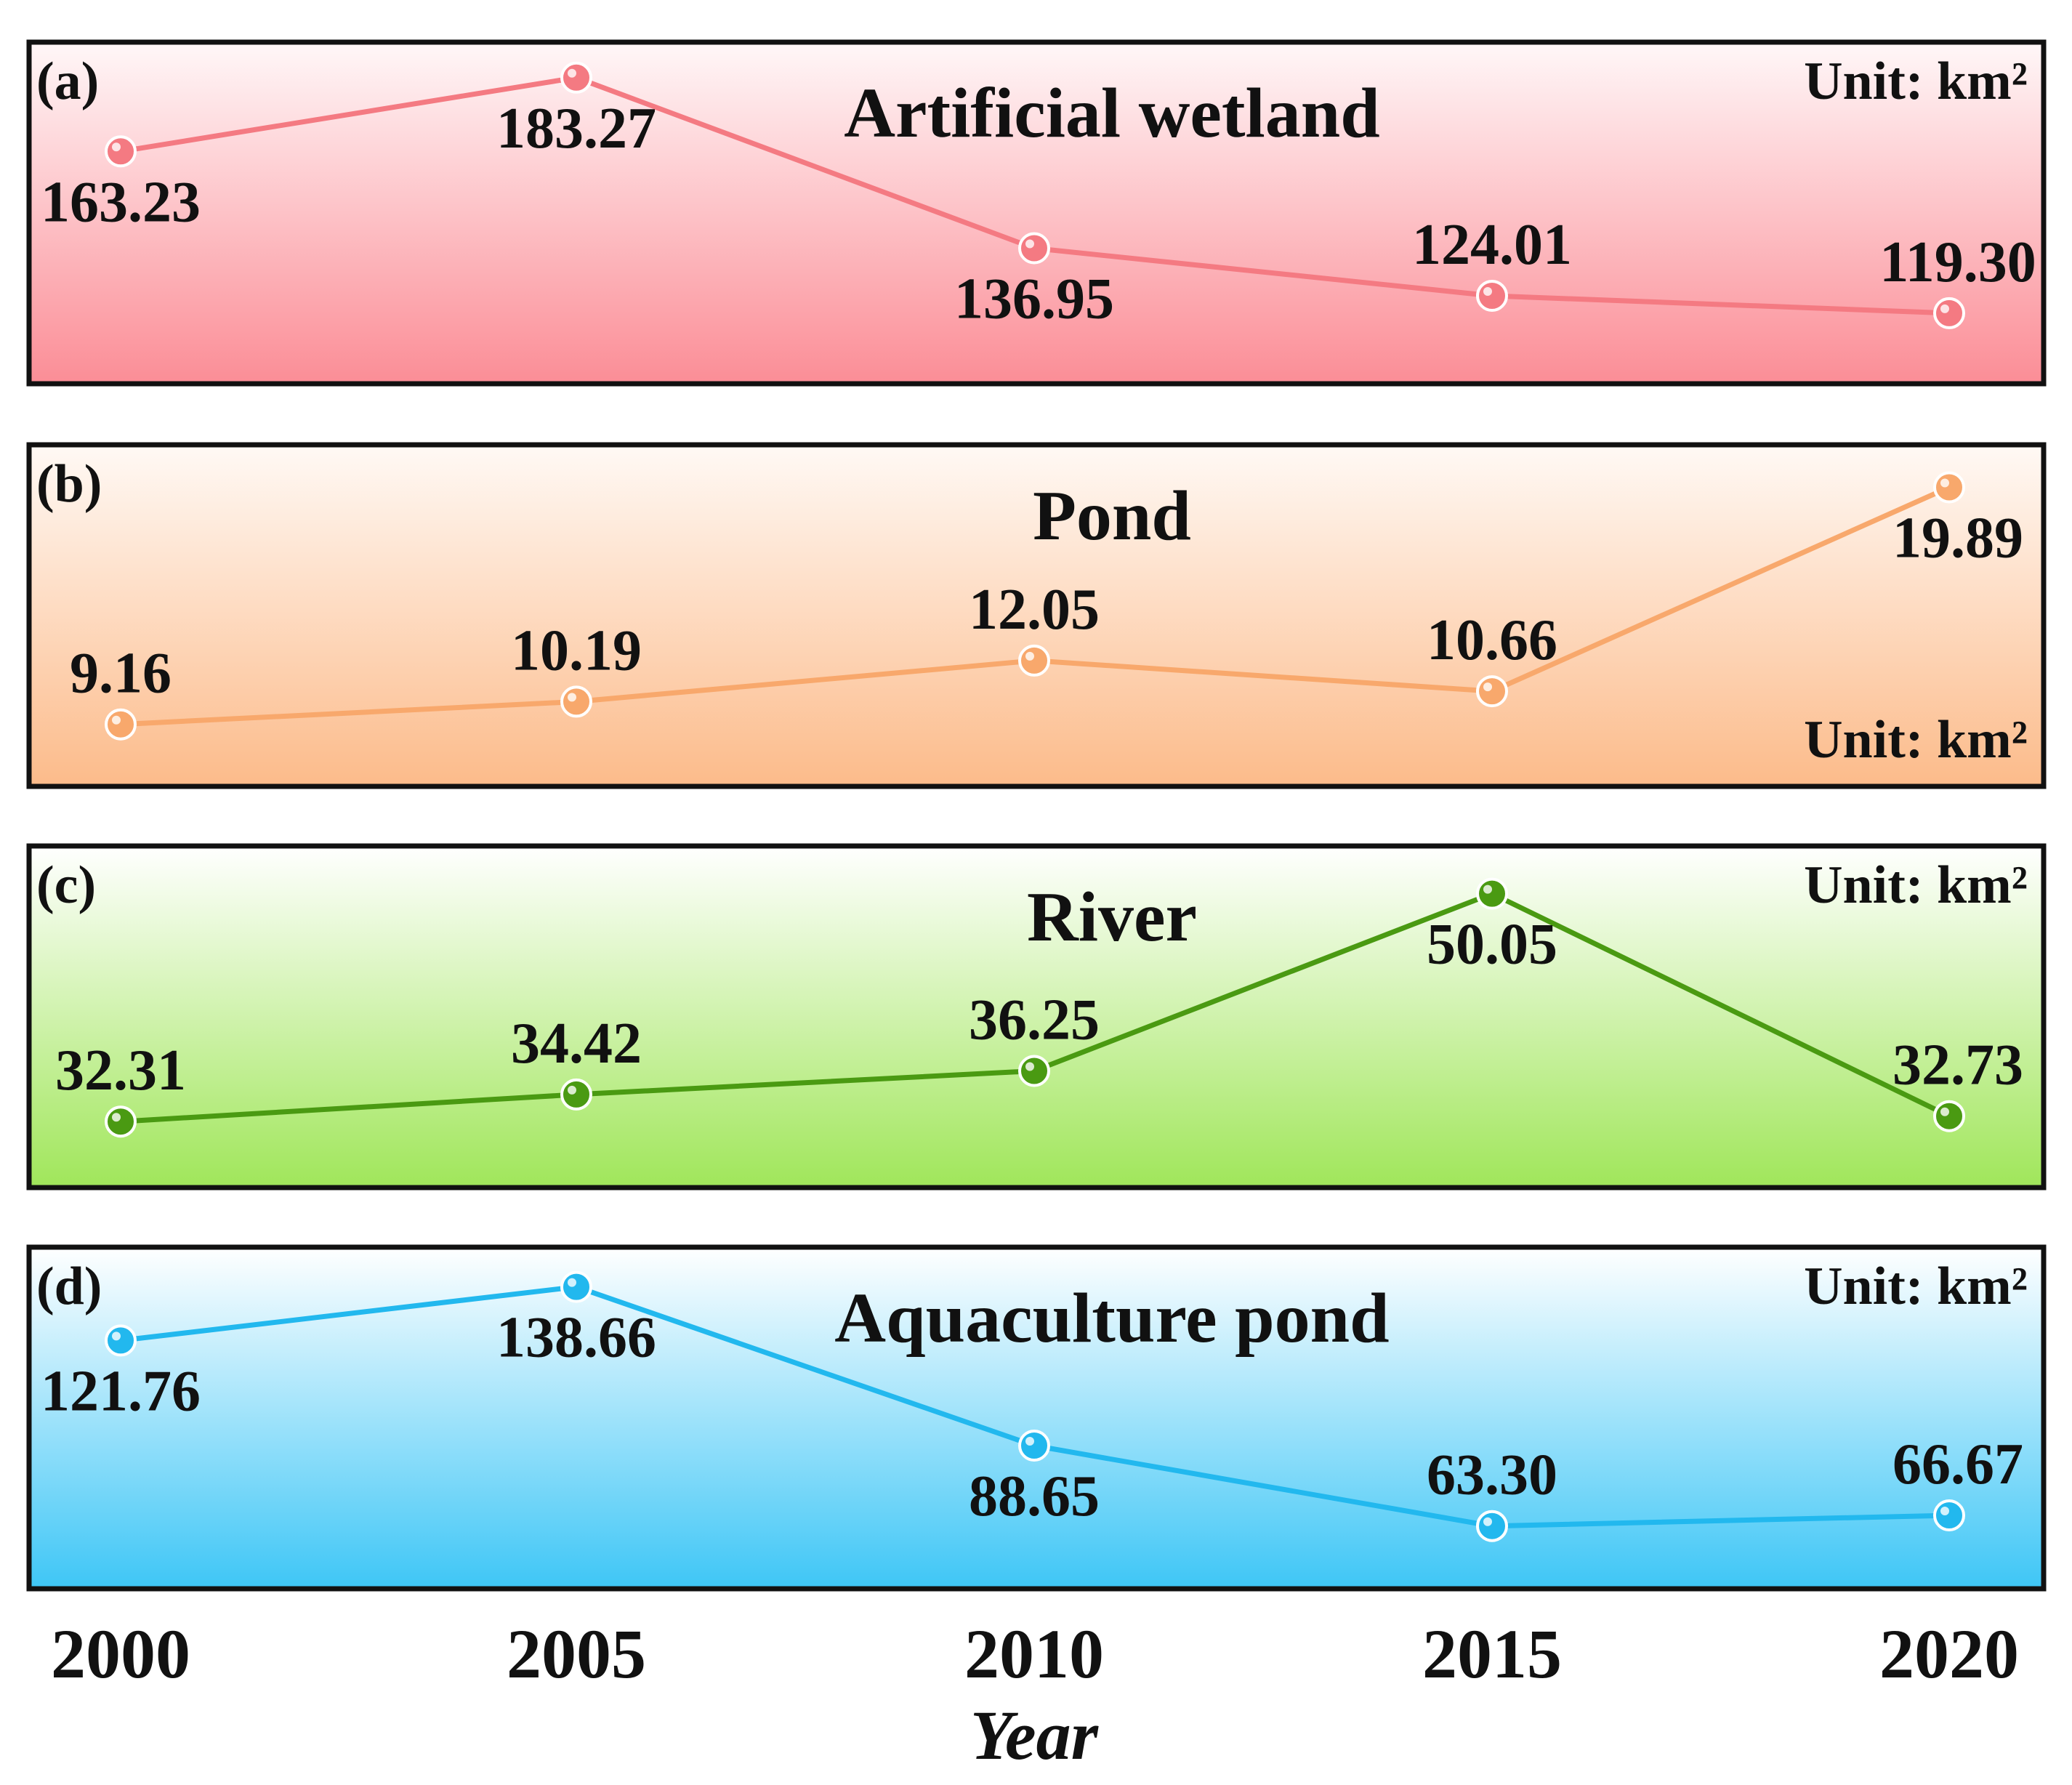 This screenshot has width=2072, height=1785. What do you see at coordinates (1112, 917) in the screenshot?
I see `panel-title: River` at bounding box center [1112, 917].